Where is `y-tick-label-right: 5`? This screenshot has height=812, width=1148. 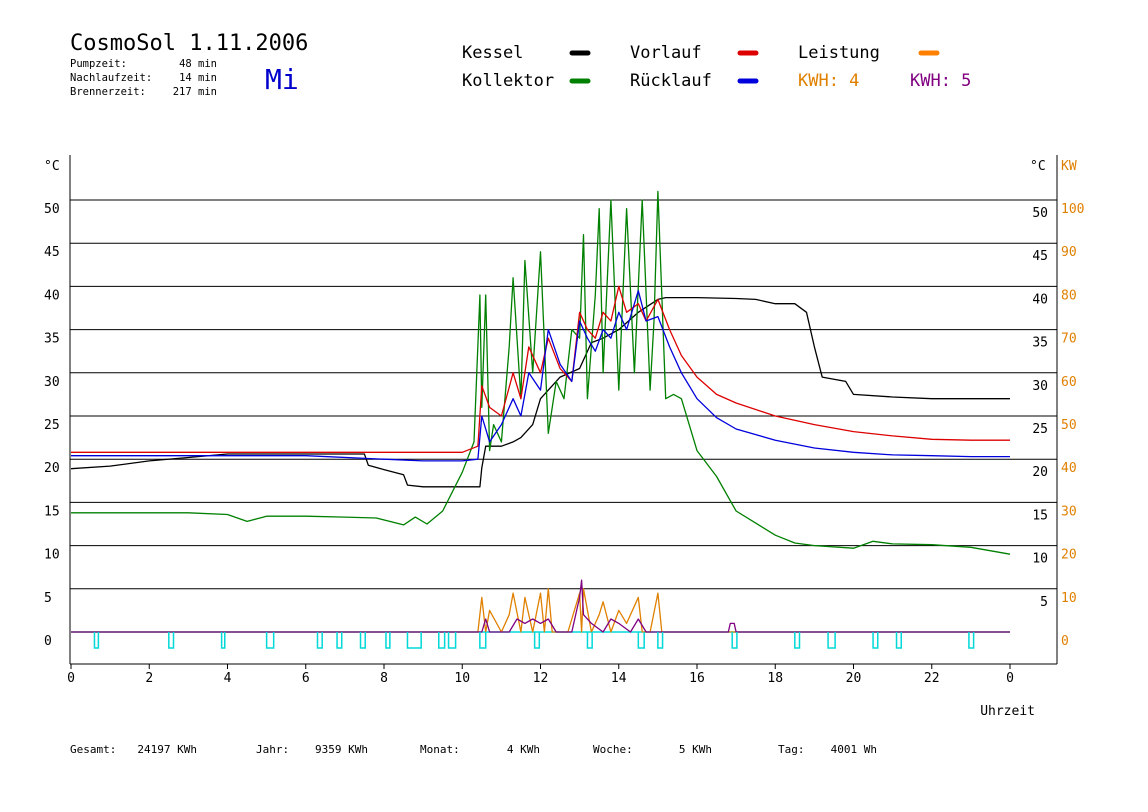 y-tick-label-right: 5 is located at coordinates (1044, 602).